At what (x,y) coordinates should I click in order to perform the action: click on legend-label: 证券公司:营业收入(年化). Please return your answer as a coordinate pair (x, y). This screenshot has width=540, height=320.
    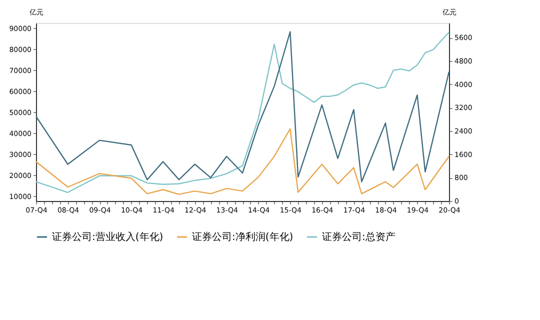
    Looking at the image, I should click on (108, 237).